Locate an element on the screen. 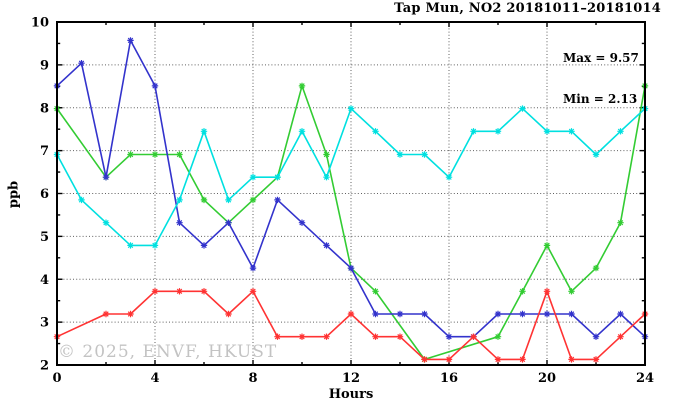  x-tick-label: 20 is located at coordinates (547, 378).